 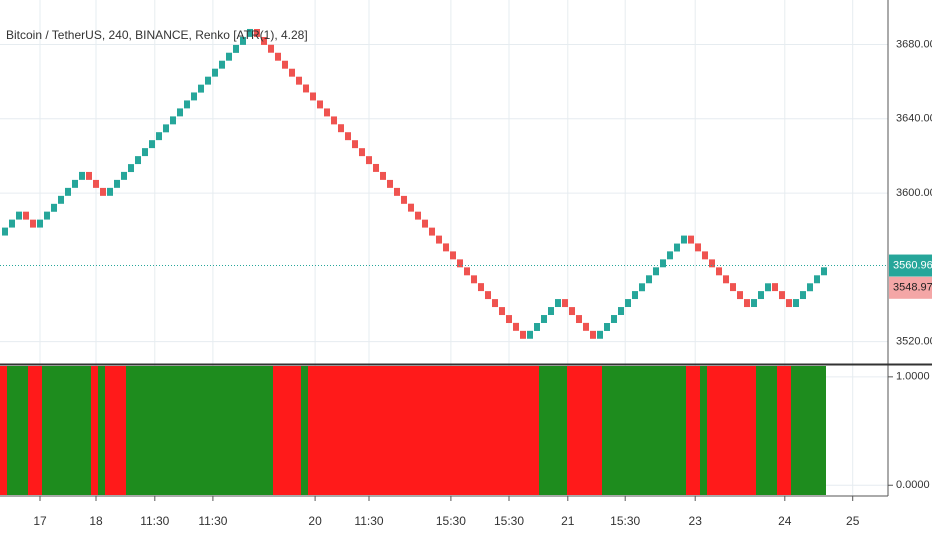 I want to click on y-tick-label: 3680.00, so click(x=914, y=44).